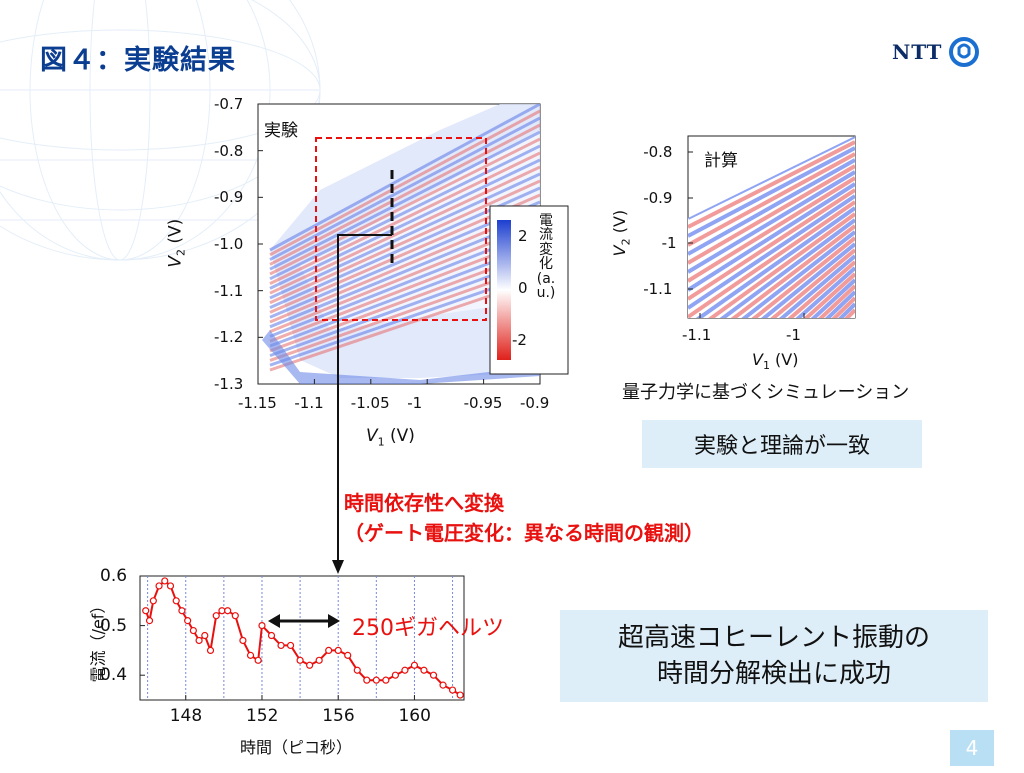 This screenshot has height=773, width=1024. Describe the element at coordinates (658, 152) in the screenshot. I see `sim-y-tick-label: -0.8` at that location.